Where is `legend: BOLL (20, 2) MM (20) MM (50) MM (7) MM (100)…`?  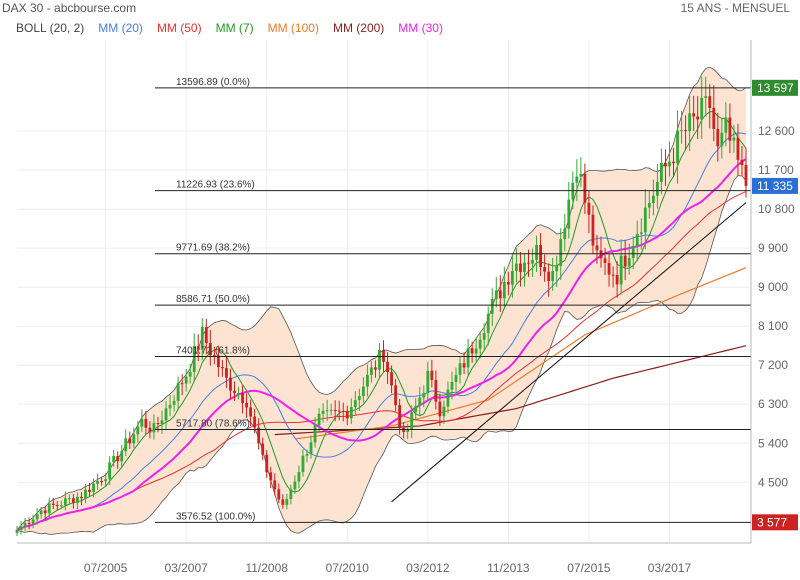 legend: BOLL (20, 2) MM (20) MM (50) MM (7) MM (100)… is located at coordinates (236, 28).